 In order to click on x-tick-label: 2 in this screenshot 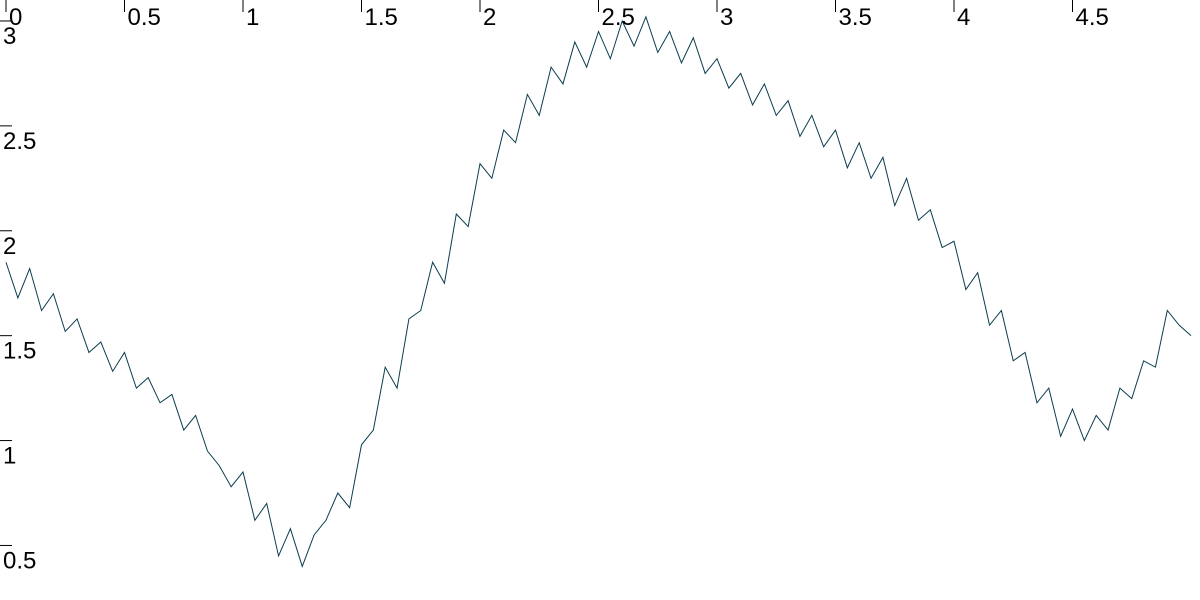, I will do `click(489, 17)`.